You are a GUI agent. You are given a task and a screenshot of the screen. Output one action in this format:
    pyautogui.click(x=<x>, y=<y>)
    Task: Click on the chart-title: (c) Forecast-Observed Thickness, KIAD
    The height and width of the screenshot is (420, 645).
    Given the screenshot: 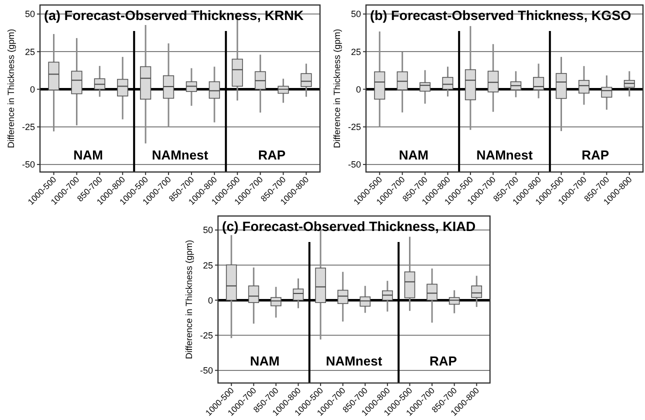 What is the action you would take?
    pyautogui.click(x=349, y=226)
    